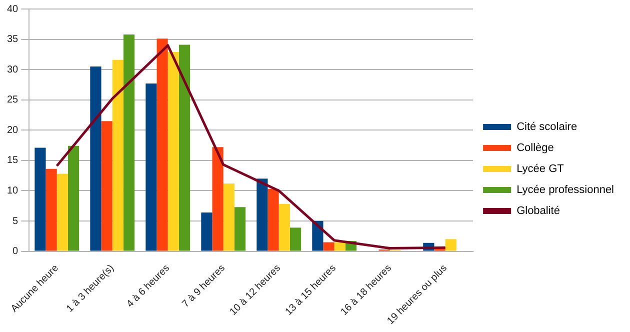 This screenshot has height=332, width=630. I want to click on y-tick-label: 30, so click(13, 70).